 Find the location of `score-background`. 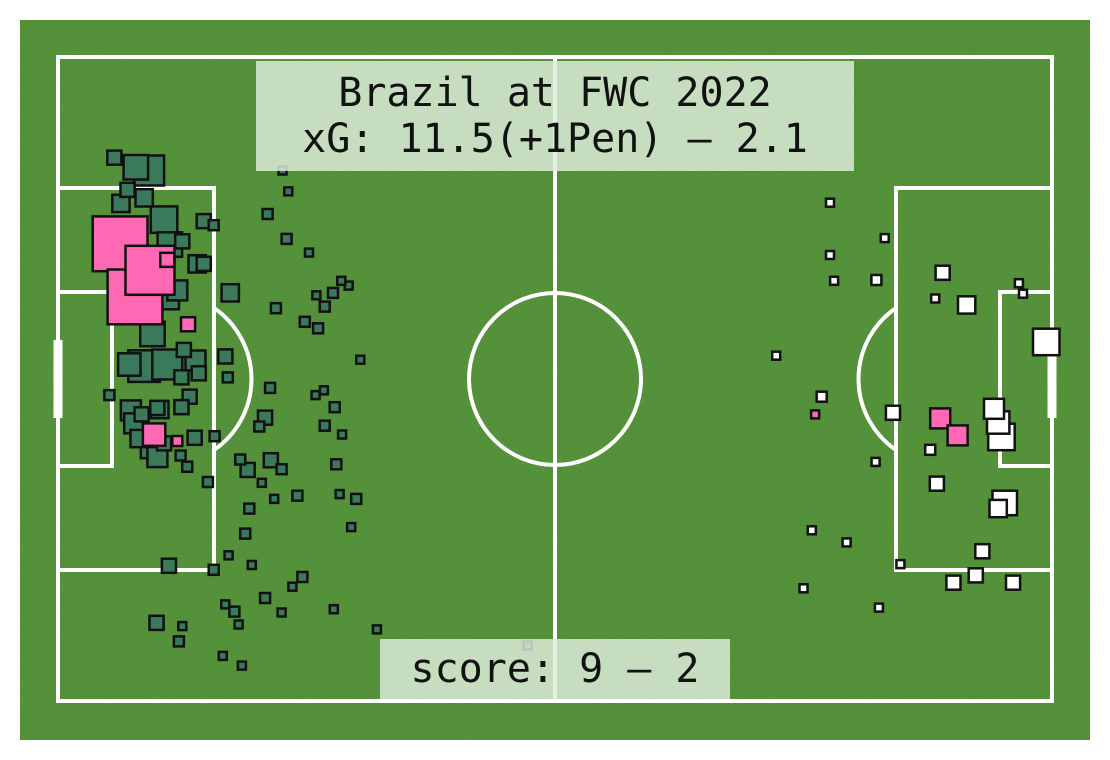

score-background is located at coordinates (555, 669).